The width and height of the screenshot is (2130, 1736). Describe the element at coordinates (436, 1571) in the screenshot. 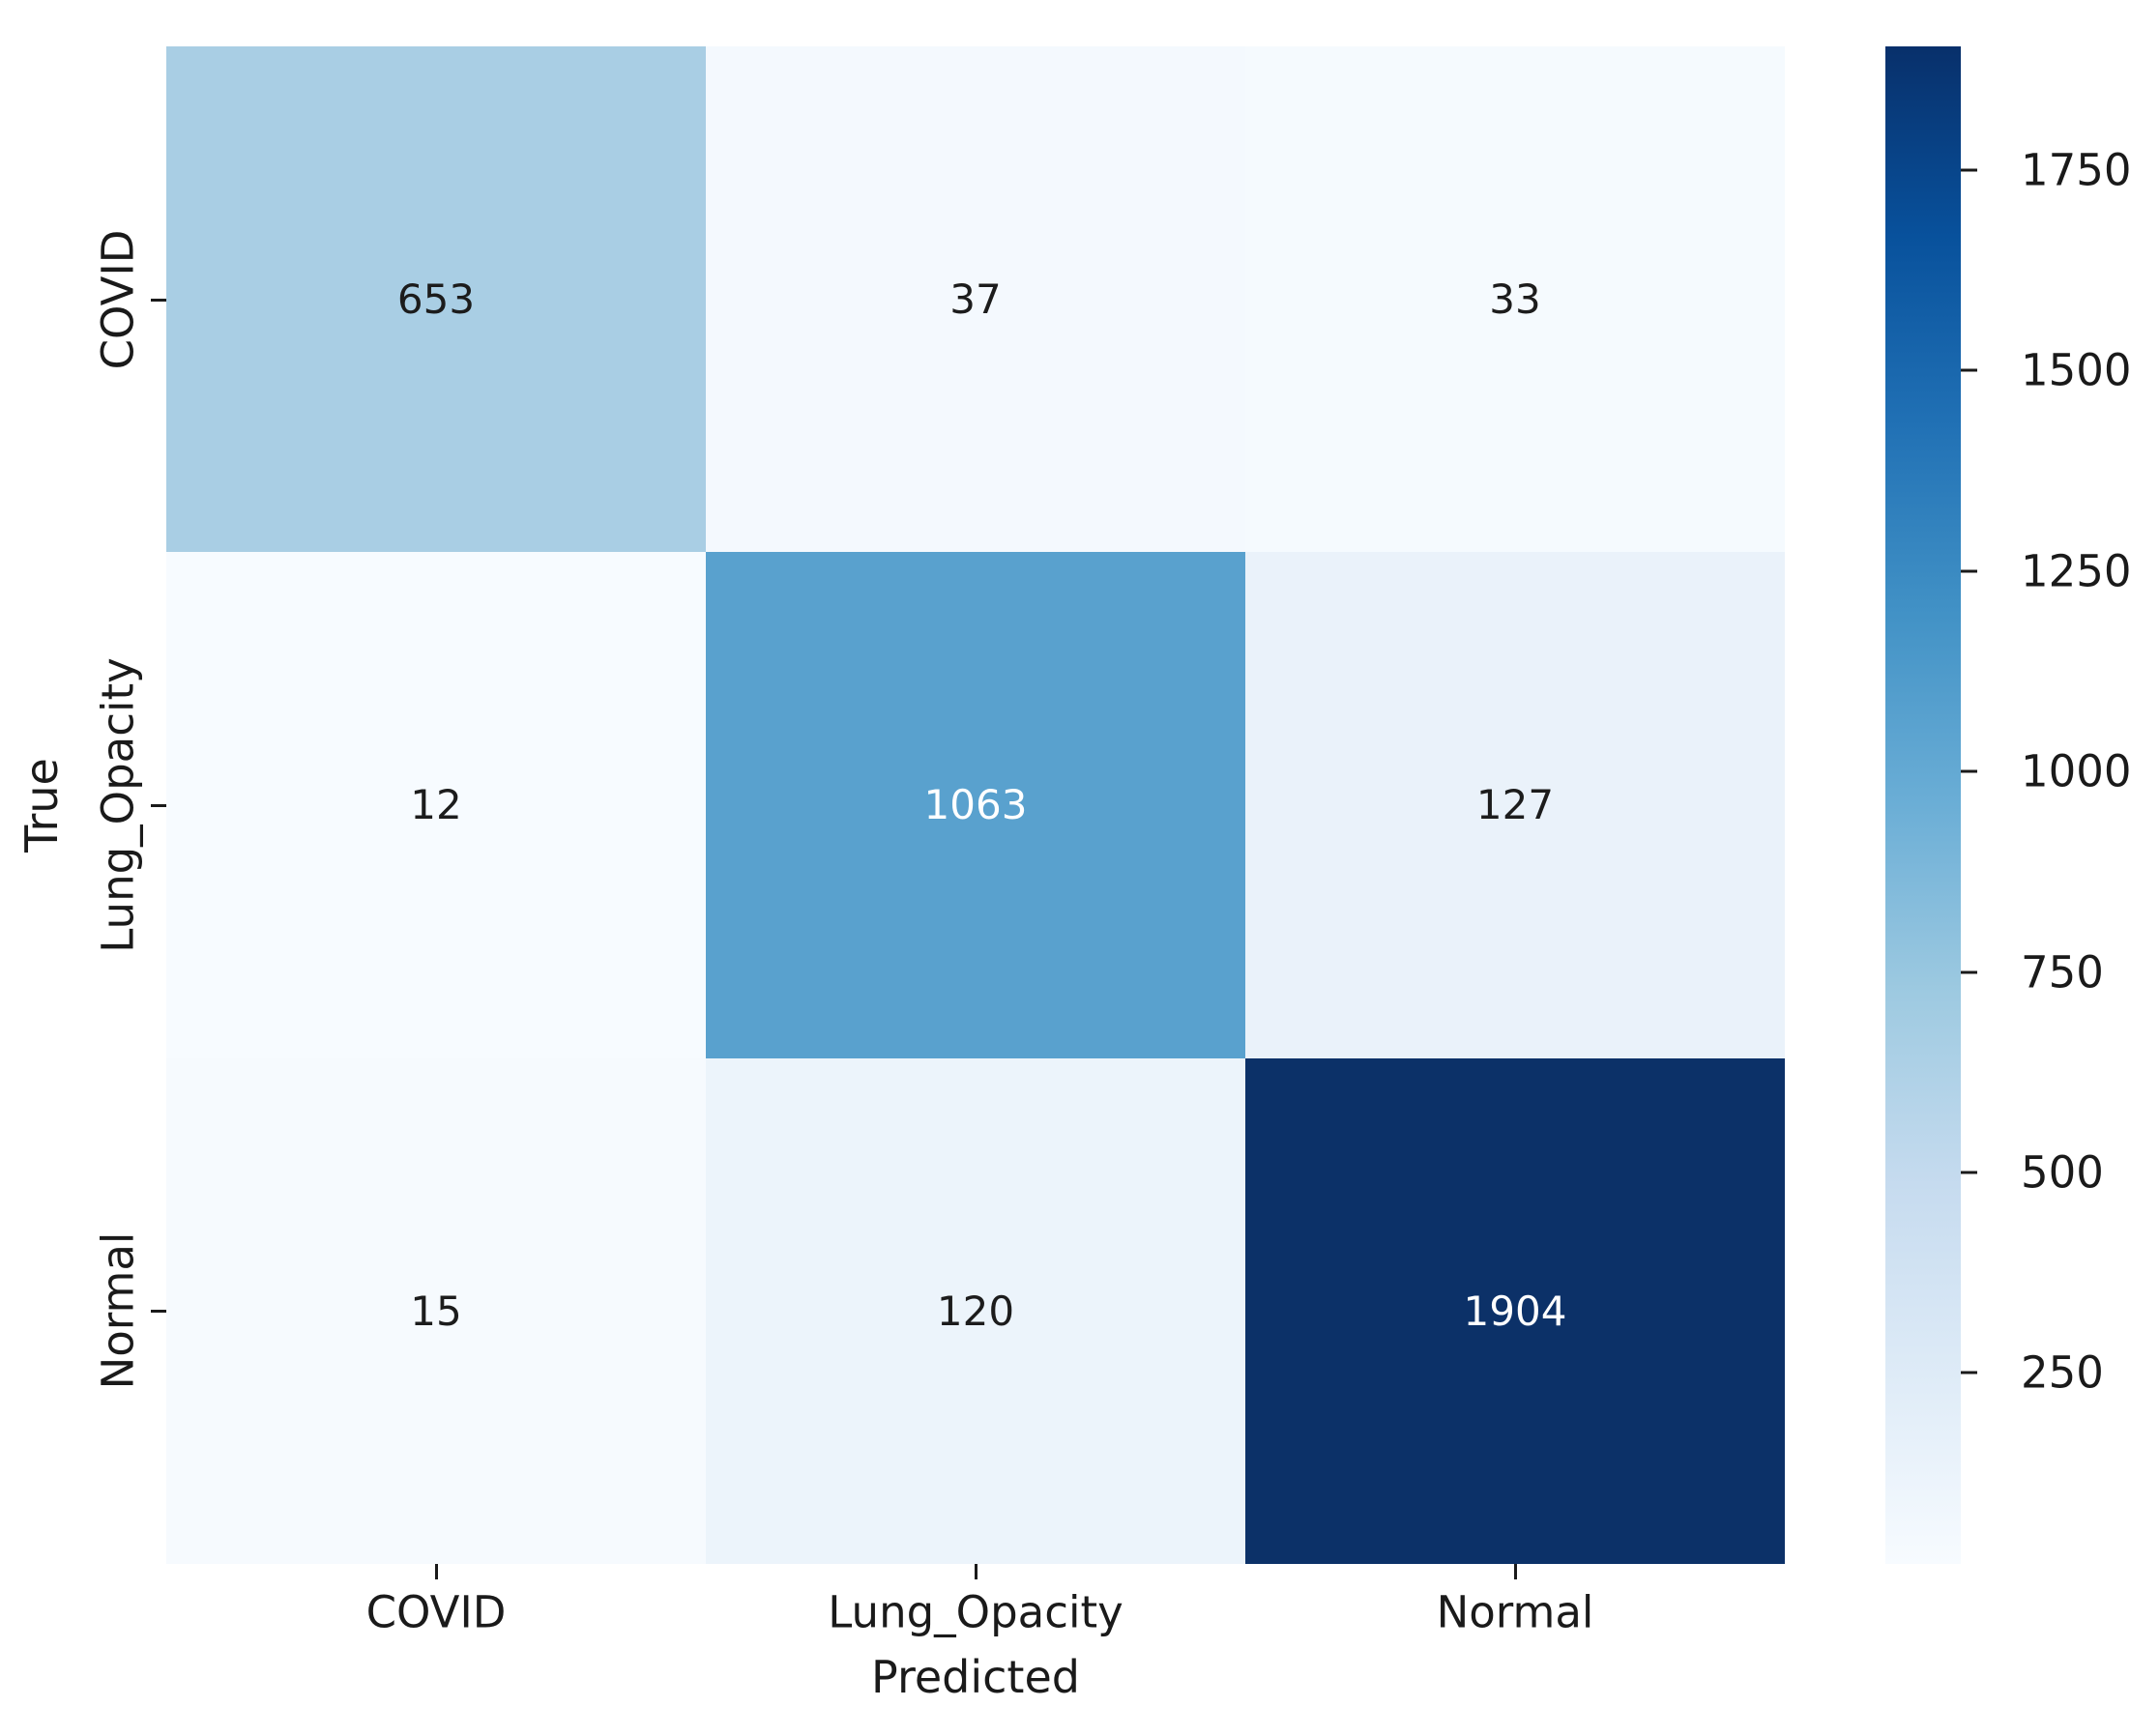

I see `x-tick-mark-covid` at that location.